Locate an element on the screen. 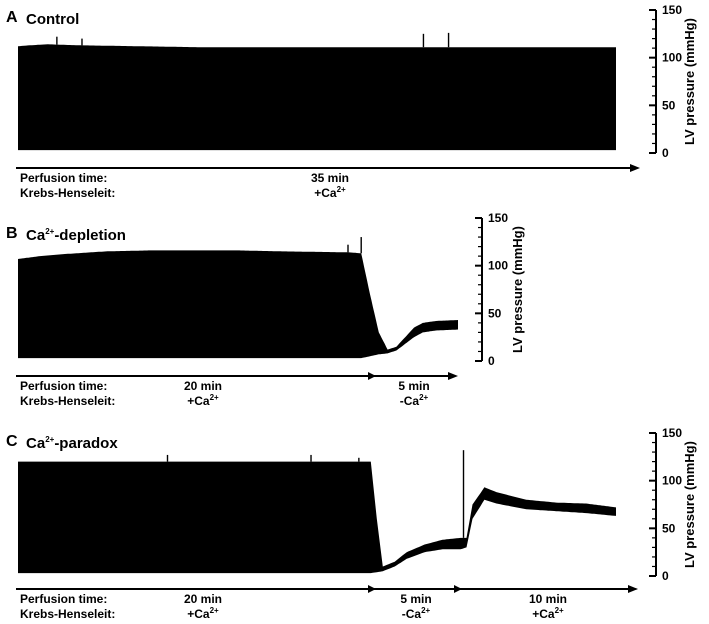 The image size is (709, 624). panel-c-letter: C is located at coordinates (12, 441).